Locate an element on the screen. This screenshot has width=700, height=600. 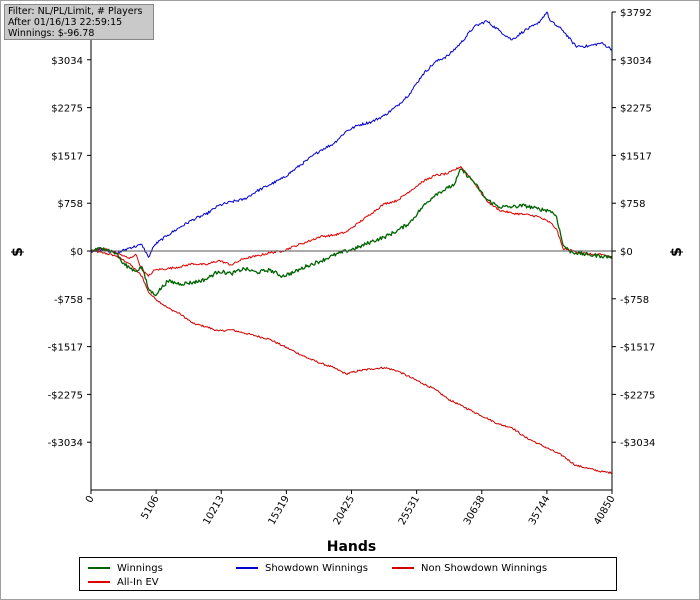
y-tick-label-right: -$758 is located at coordinates (634, 300).